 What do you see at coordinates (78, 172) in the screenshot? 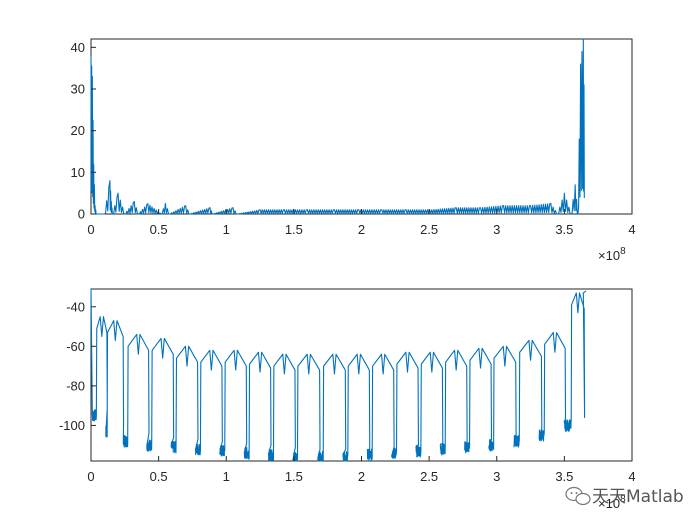
I see `y-tick-label: 10` at bounding box center [78, 172].